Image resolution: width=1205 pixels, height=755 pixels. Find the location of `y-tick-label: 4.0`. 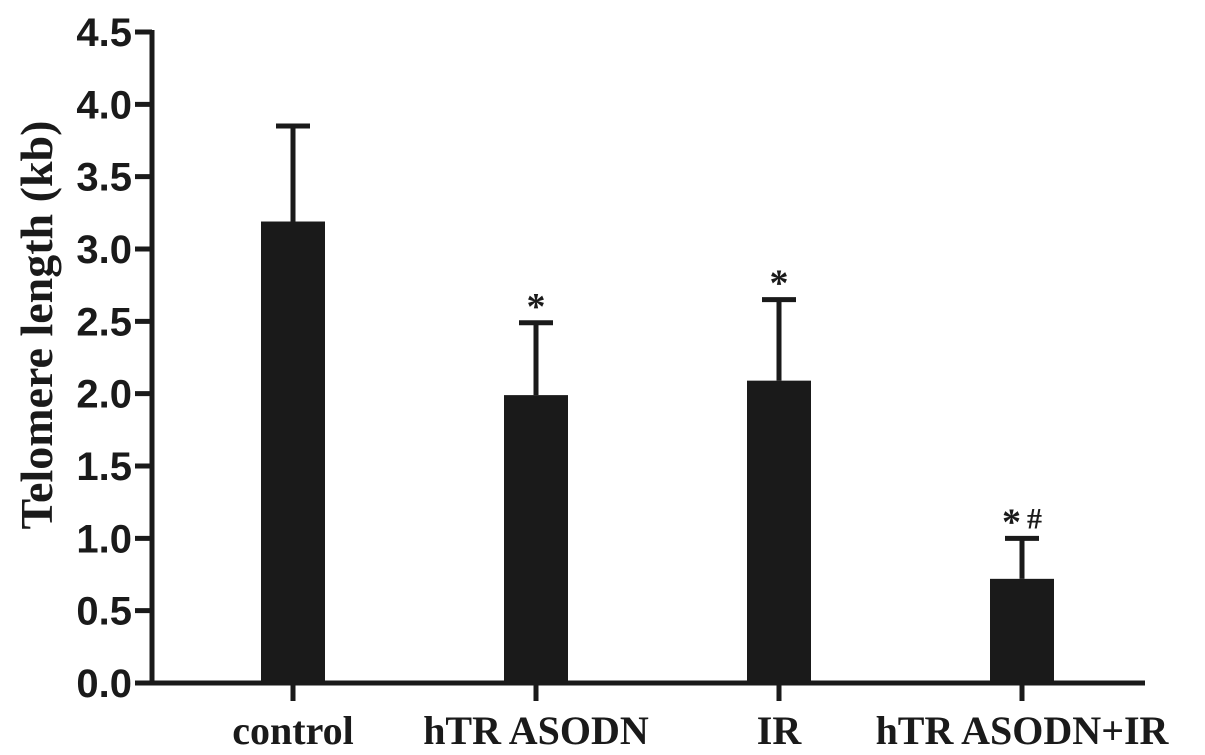

y-tick-label: 4.0 is located at coordinates (104, 105).